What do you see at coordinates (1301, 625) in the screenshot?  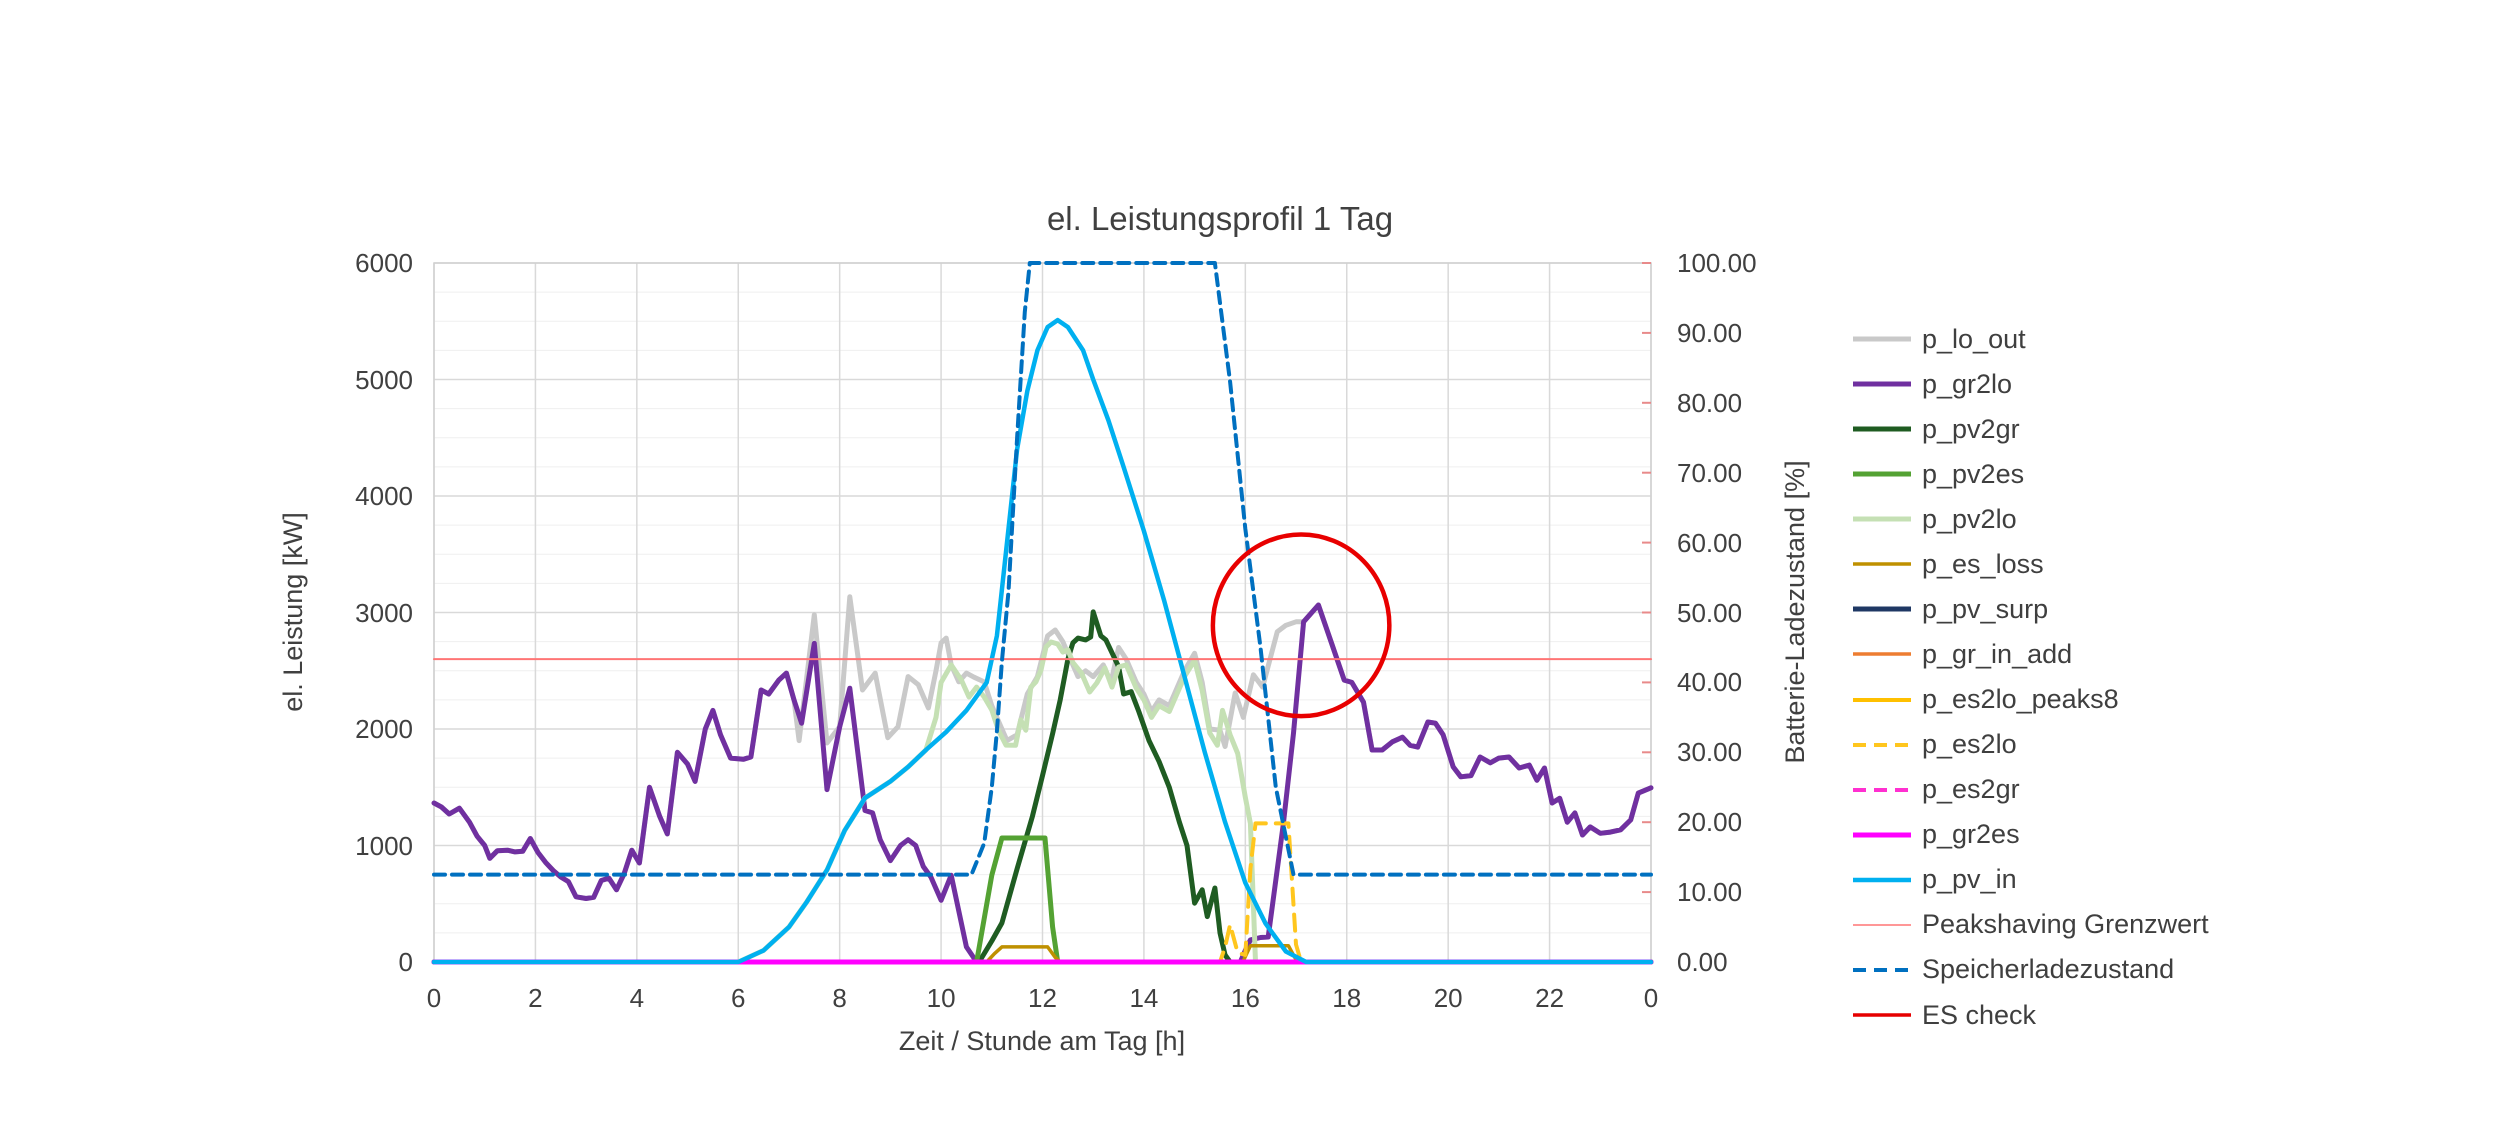 I see `es-check-highlight-circle` at bounding box center [1301, 625].